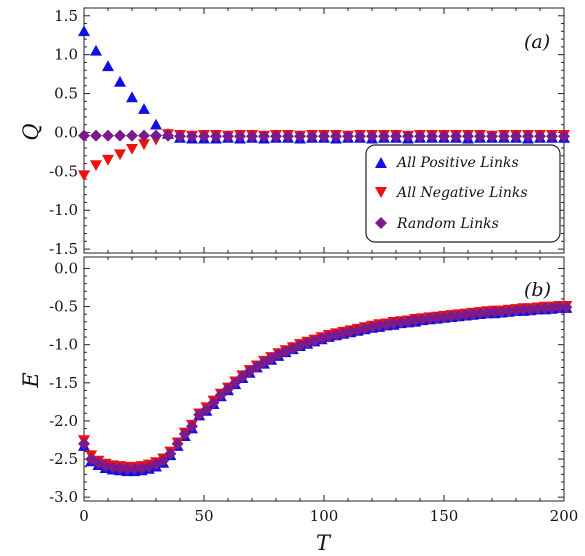  Describe the element at coordinates (66, 268) in the screenshot. I see `y-tick-label: 0.0` at that location.